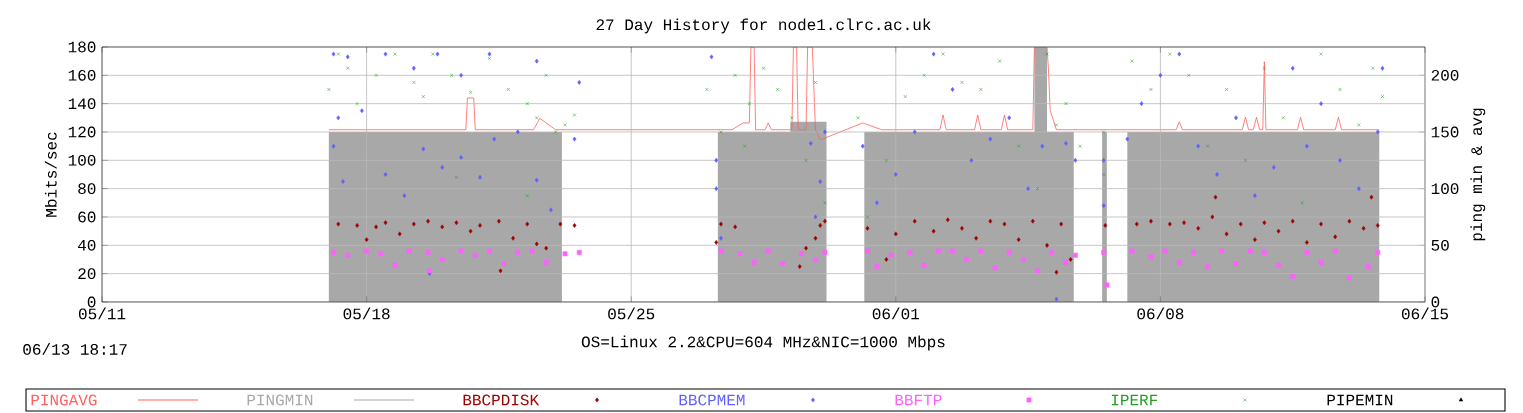 The width and height of the screenshot is (1523, 413). I want to click on y2-tick-label: 50, so click(1440, 245).